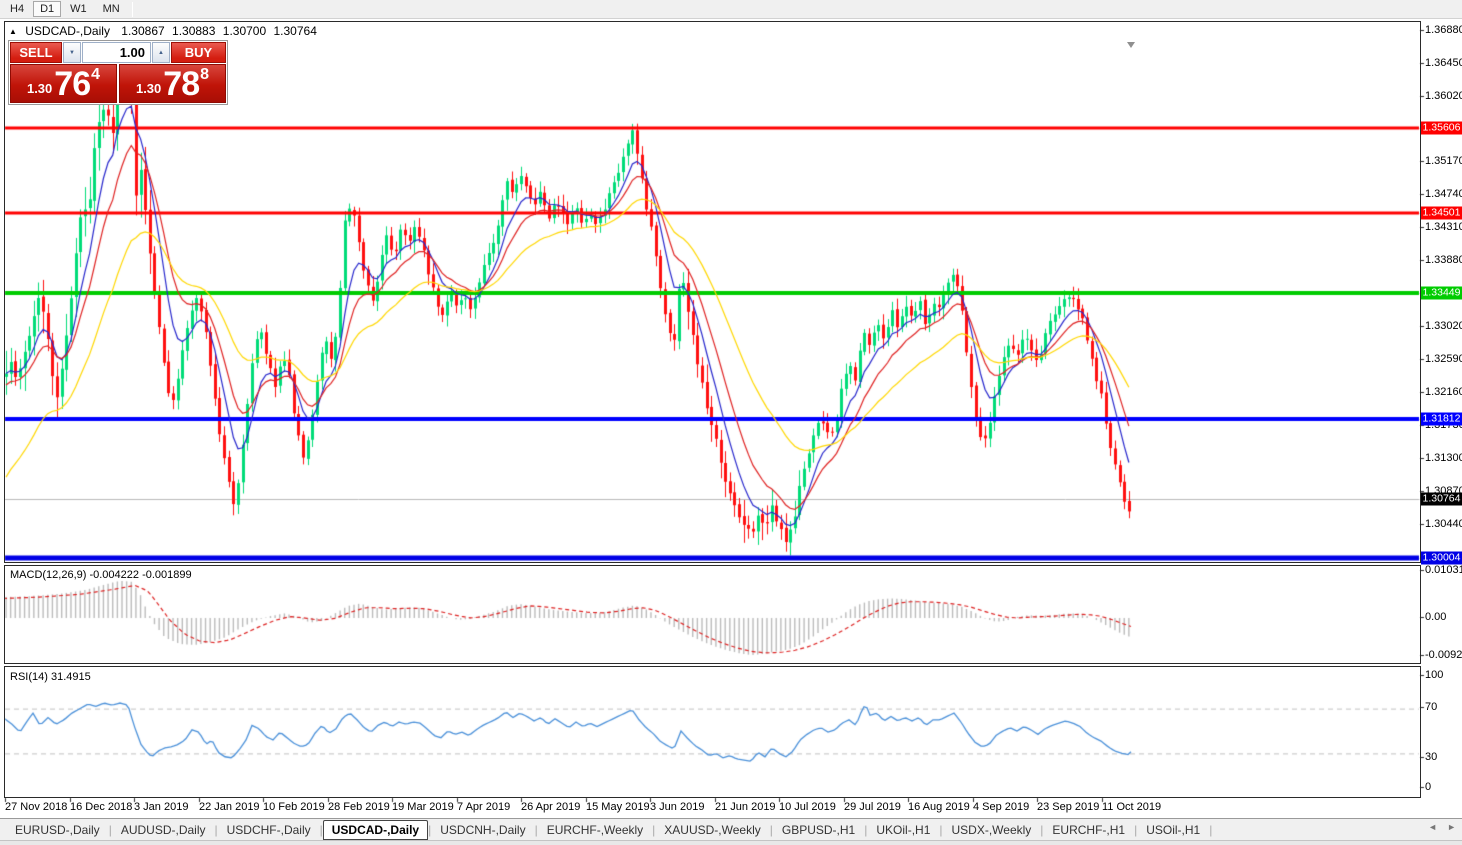 The image size is (1462, 845). Describe the element at coordinates (1451, 827) in the screenshot. I see `tabs-scroll-right-icon: ►` at that location.